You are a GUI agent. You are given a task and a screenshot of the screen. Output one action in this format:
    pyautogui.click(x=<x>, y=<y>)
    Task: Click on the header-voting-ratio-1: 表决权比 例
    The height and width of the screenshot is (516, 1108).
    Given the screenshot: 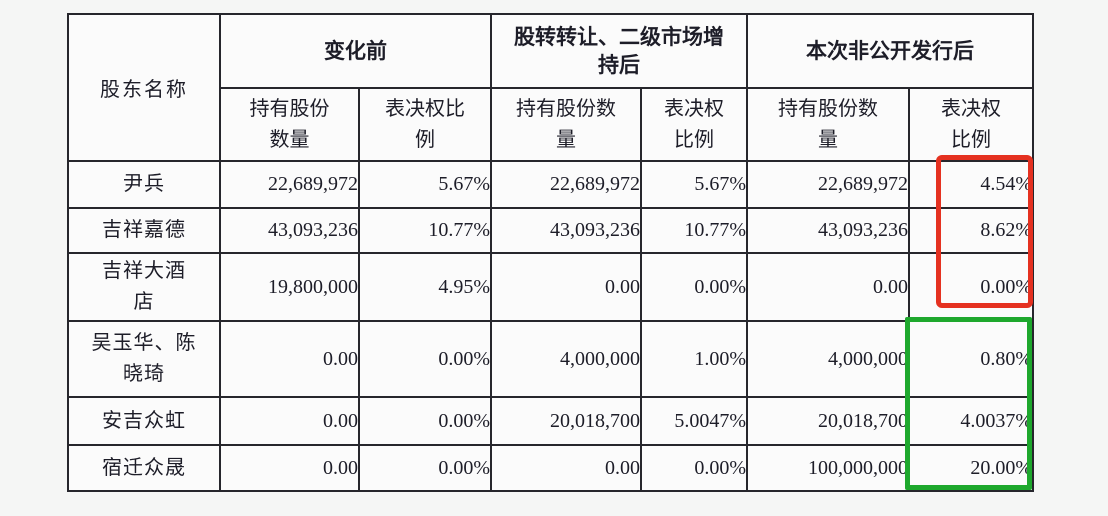 What is the action you would take?
    pyautogui.click(x=425, y=124)
    